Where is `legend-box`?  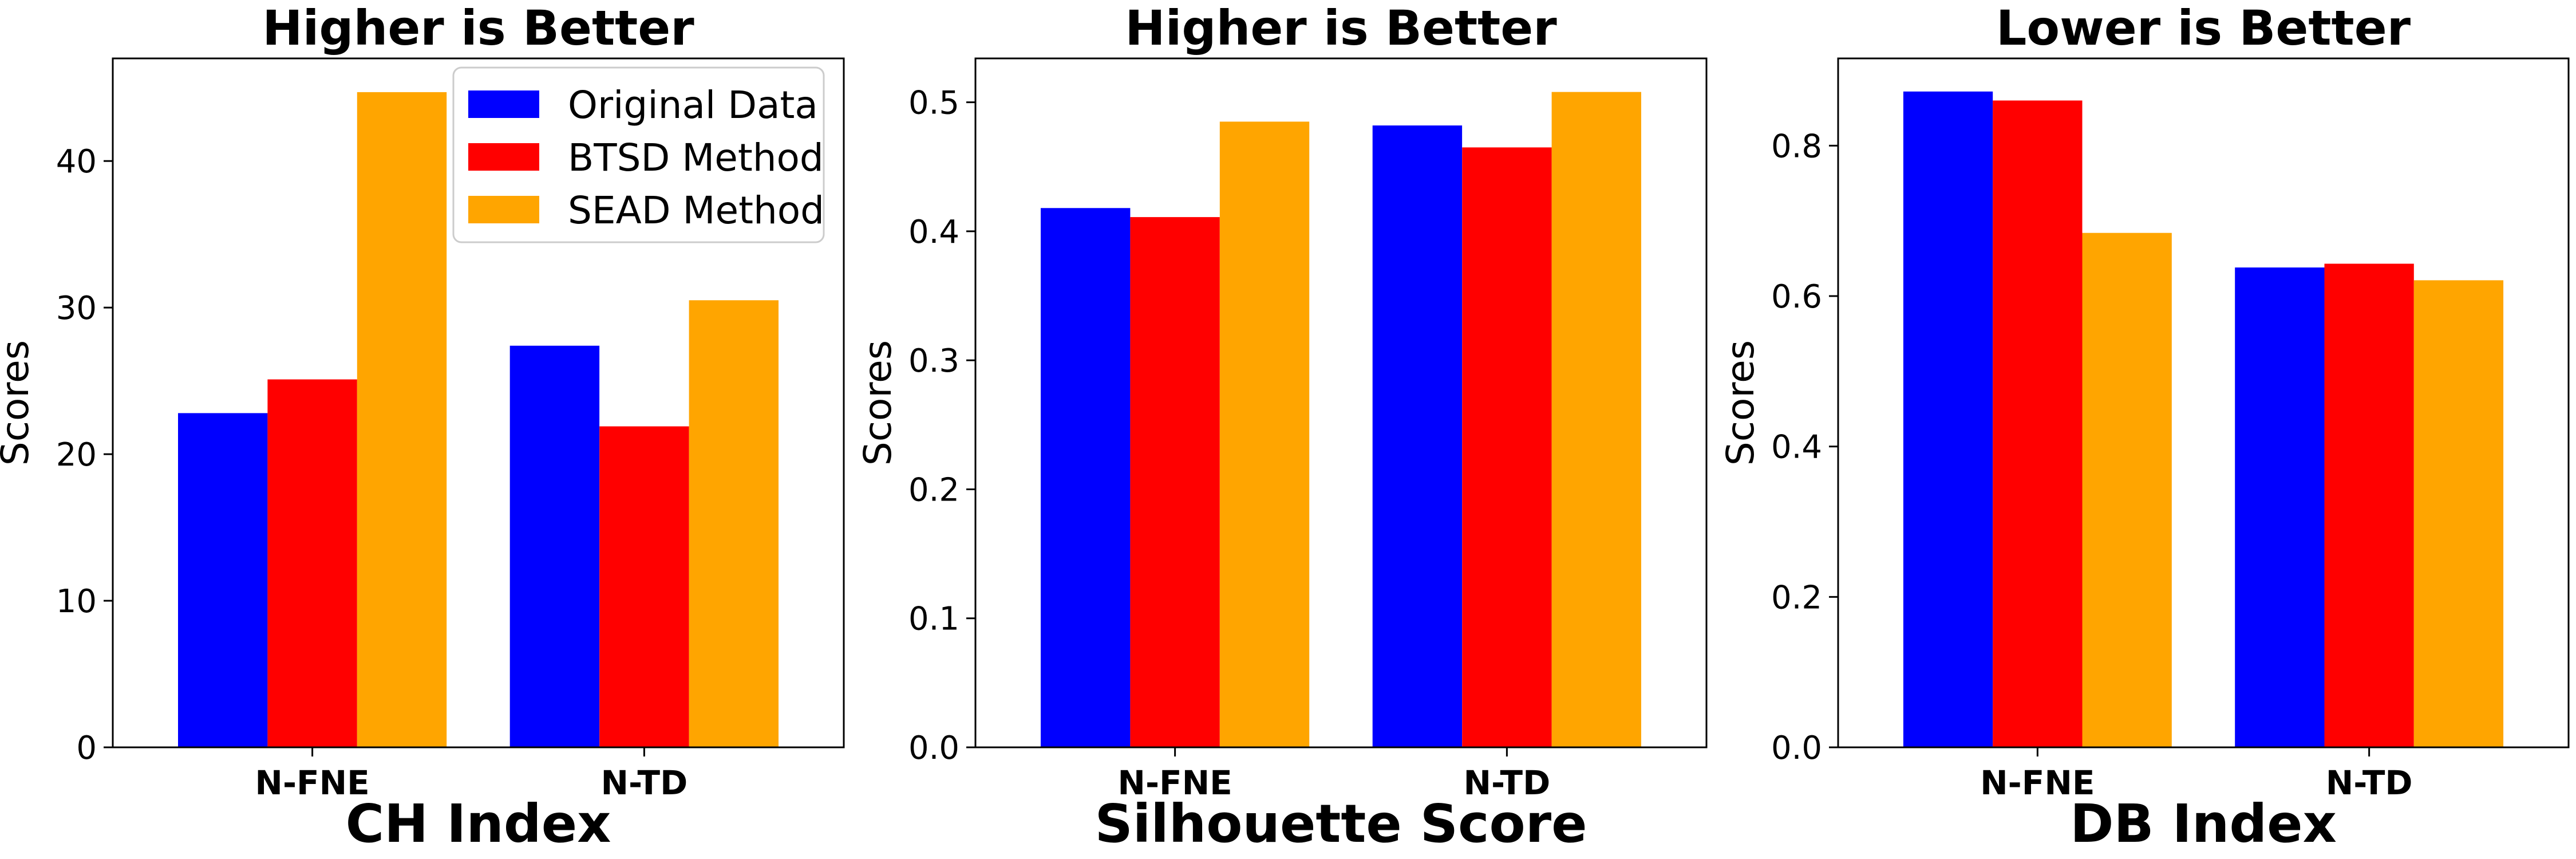 legend-box is located at coordinates (638, 154).